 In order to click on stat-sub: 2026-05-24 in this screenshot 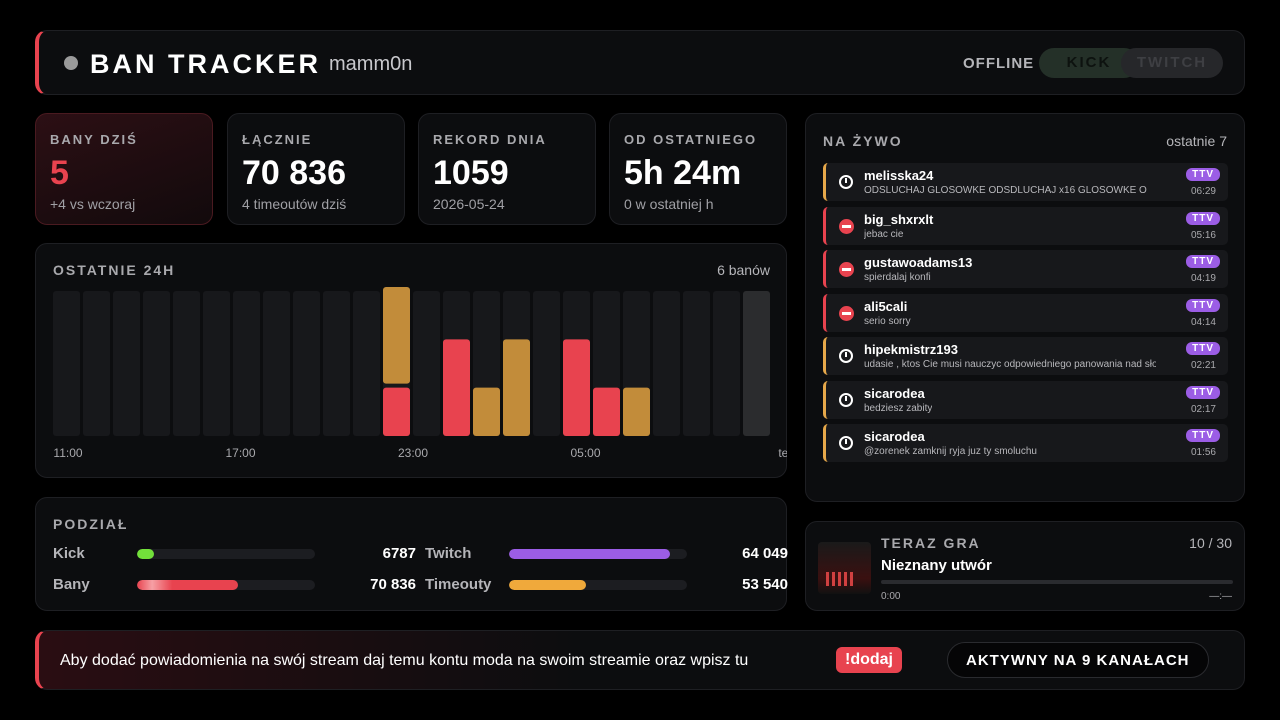, I will do `click(469, 204)`.